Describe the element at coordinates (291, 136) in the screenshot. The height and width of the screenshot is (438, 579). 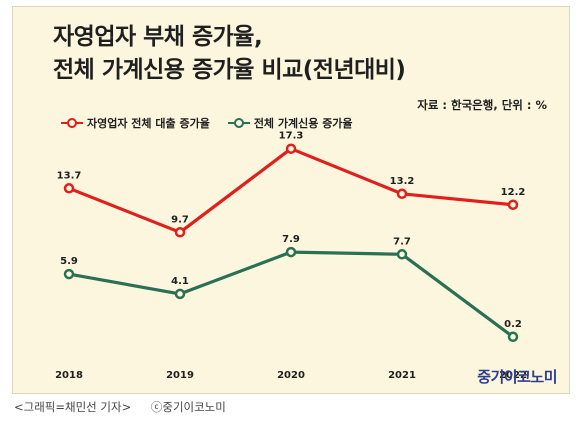
I see `series-1-data-label: 17.3` at that location.